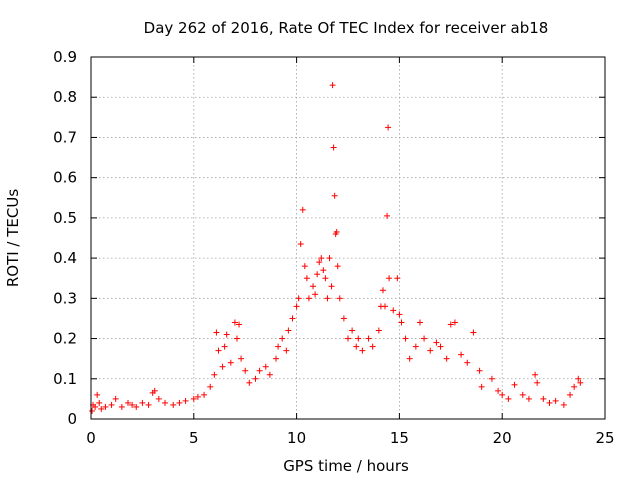 The height and width of the screenshot is (480, 640). What do you see at coordinates (399, 438) in the screenshot?
I see `x-tick-label: 15` at bounding box center [399, 438].